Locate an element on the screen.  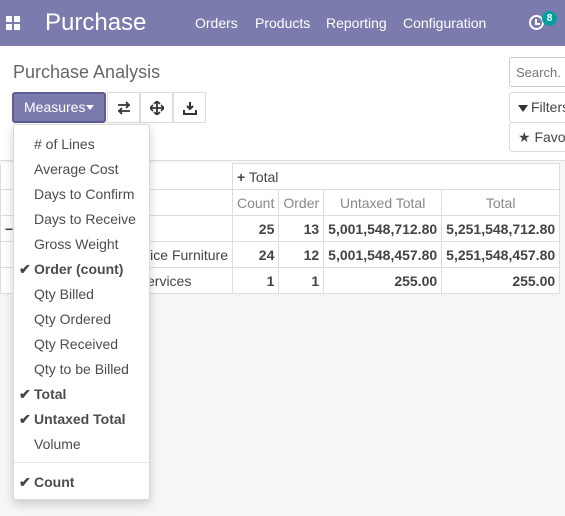
measure-item-count: ✔ Count is located at coordinates (81, 482).